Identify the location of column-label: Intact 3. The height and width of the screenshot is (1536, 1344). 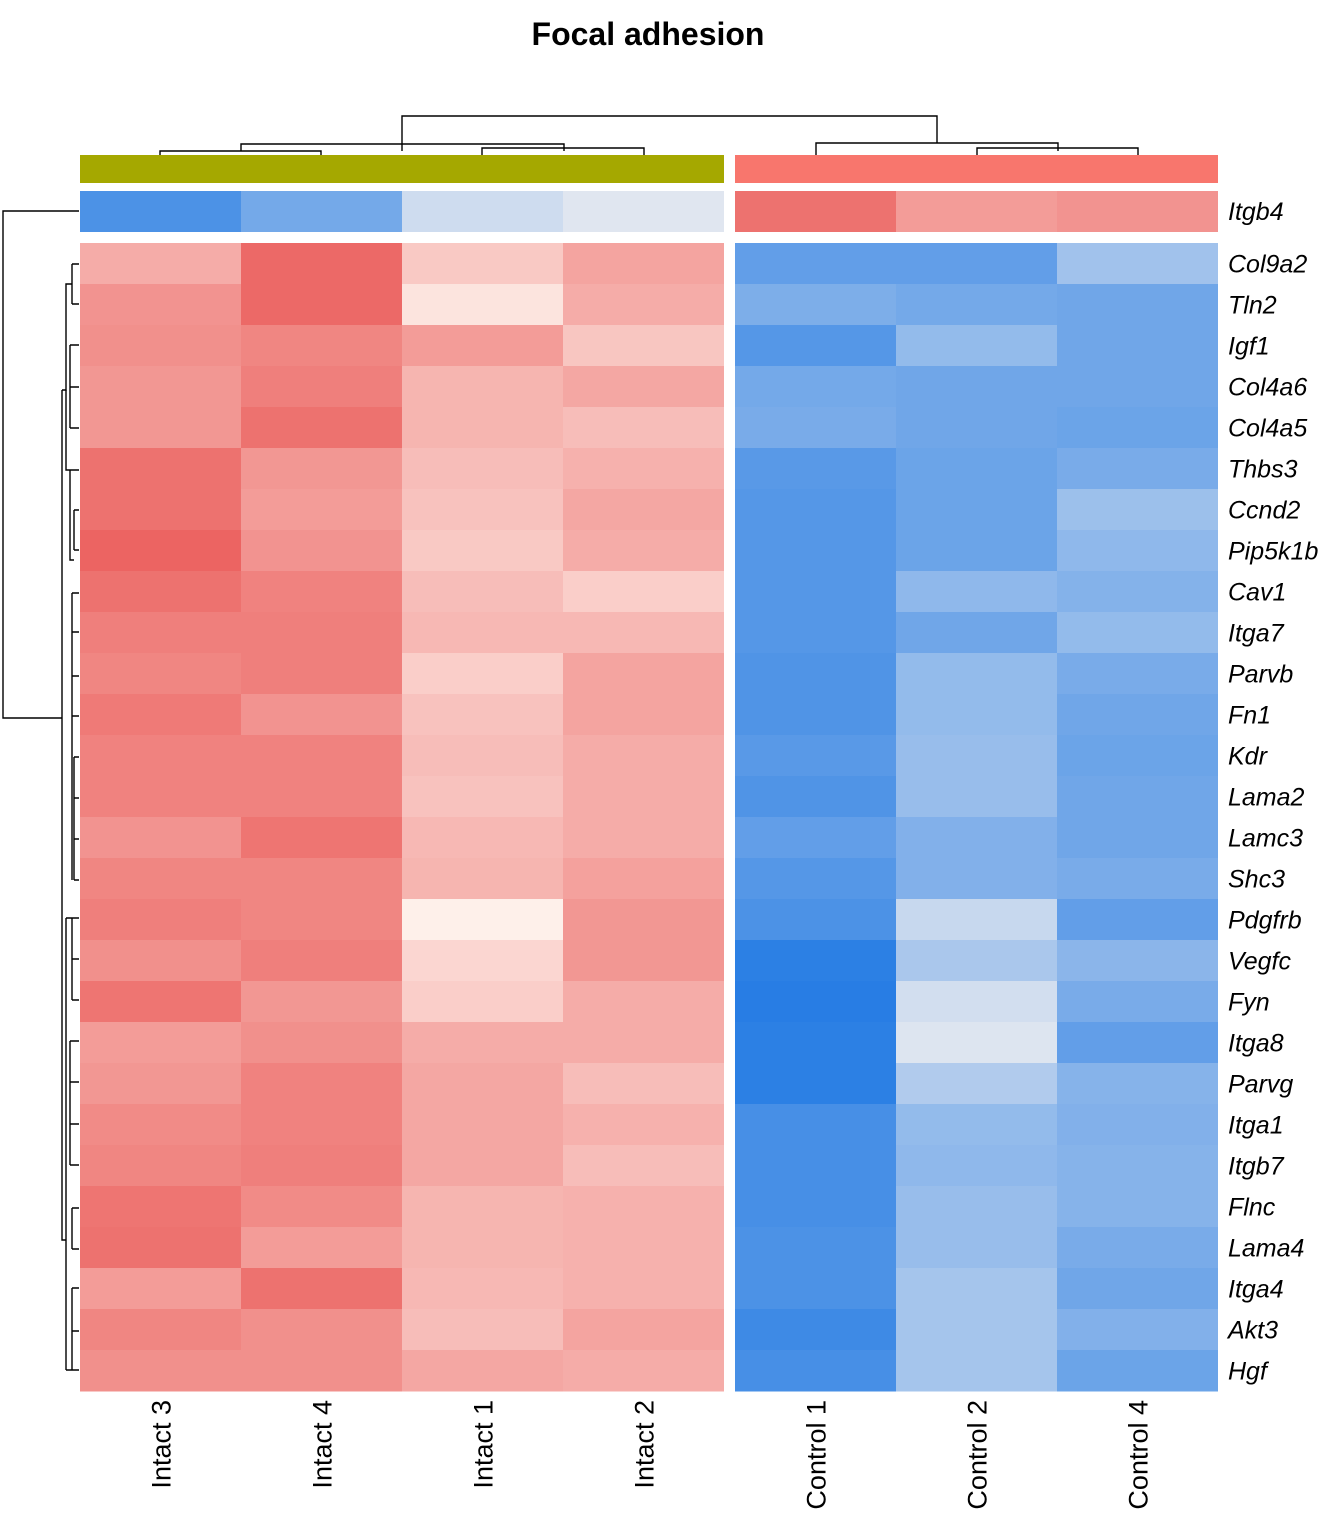
(162, 1444).